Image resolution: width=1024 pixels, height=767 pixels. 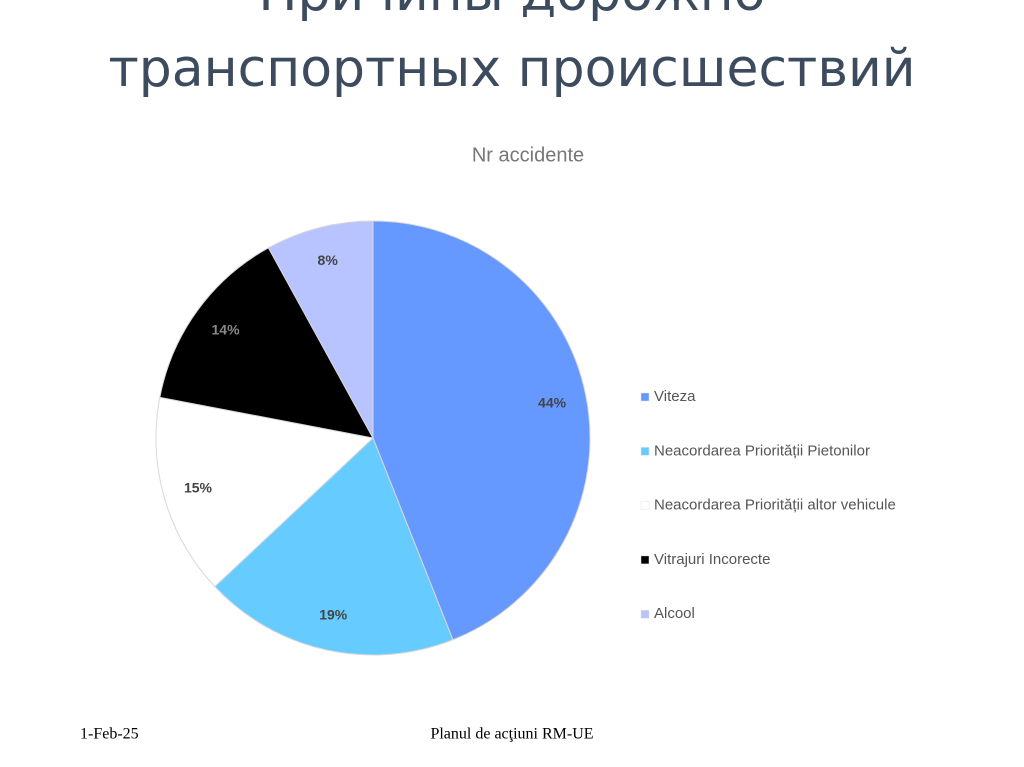 What do you see at coordinates (511, 734) in the screenshot?
I see `footer: Planul de acţiuni RM-UE` at bounding box center [511, 734].